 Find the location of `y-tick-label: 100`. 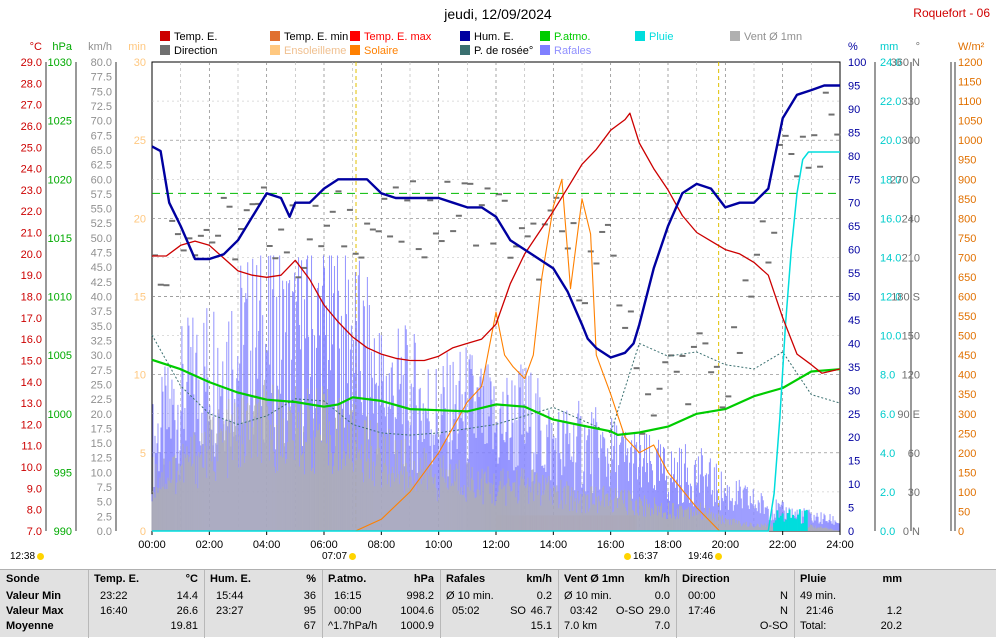

y-tick-label: 100 is located at coordinates (967, 493).